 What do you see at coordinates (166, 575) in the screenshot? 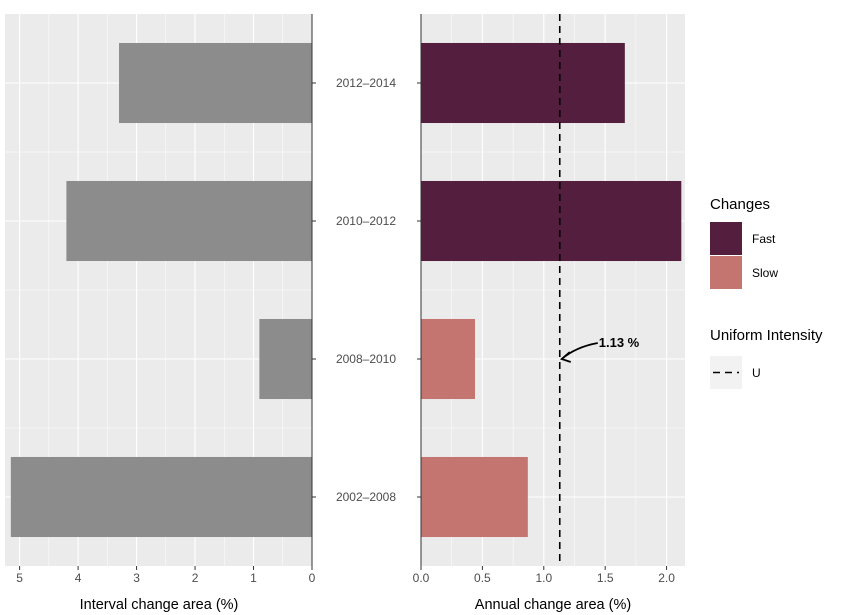
I see `interval-x-ticks: 5 4 3 2 1 0` at bounding box center [166, 575].